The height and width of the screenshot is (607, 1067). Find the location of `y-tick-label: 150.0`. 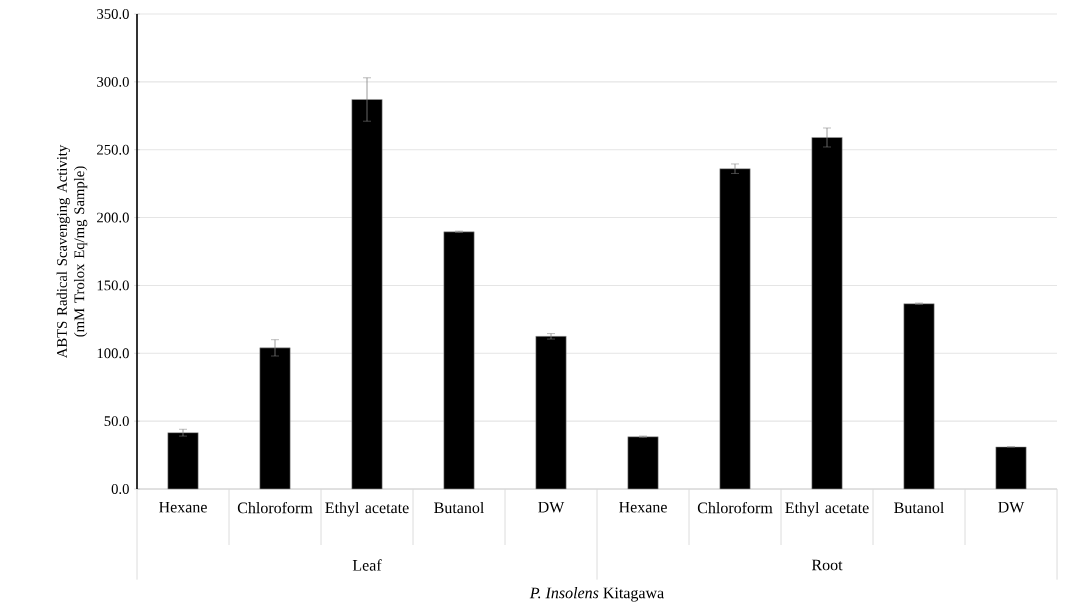

y-tick-label: 150.0 is located at coordinates (113, 285).